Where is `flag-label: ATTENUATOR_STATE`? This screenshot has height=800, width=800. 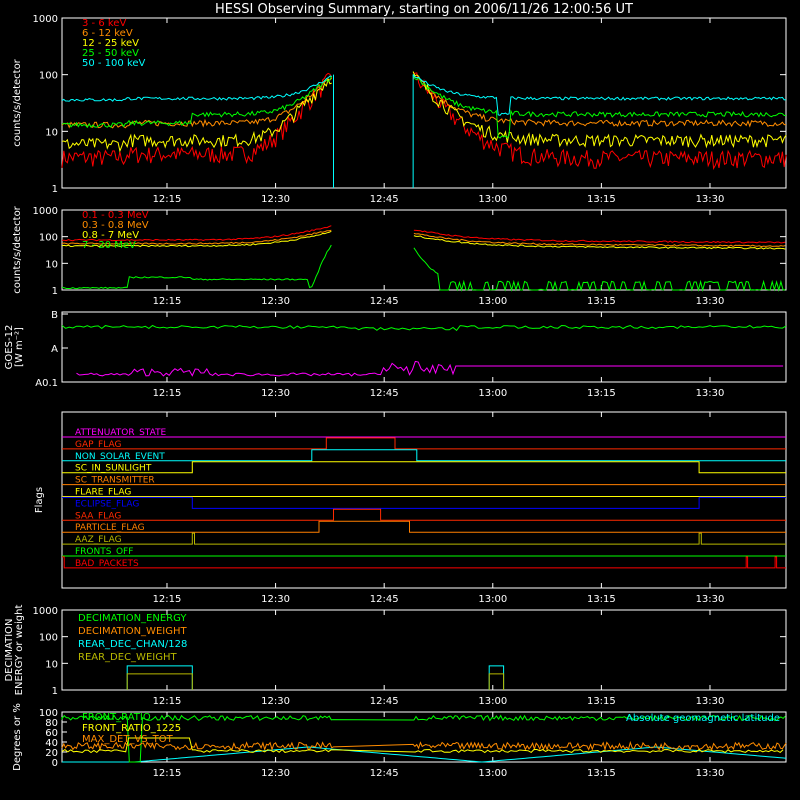
flag-label: ATTENUATOR_STATE is located at coordinates (121, 433).